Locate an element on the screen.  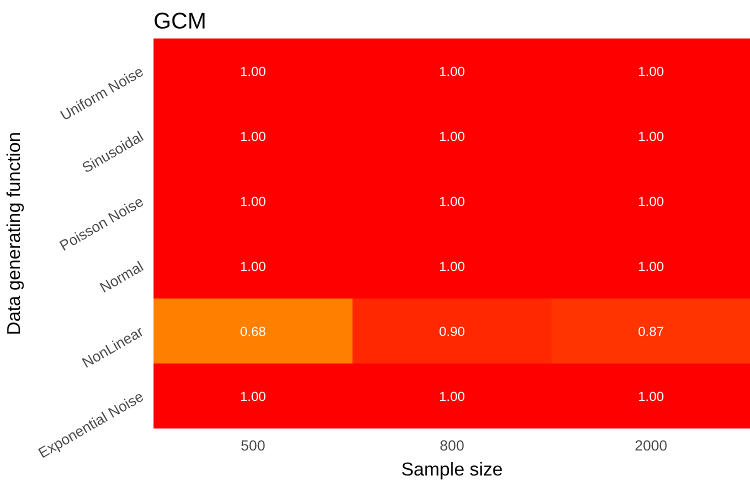
x-tick-label: 800 is located at coordinates (452, 446).